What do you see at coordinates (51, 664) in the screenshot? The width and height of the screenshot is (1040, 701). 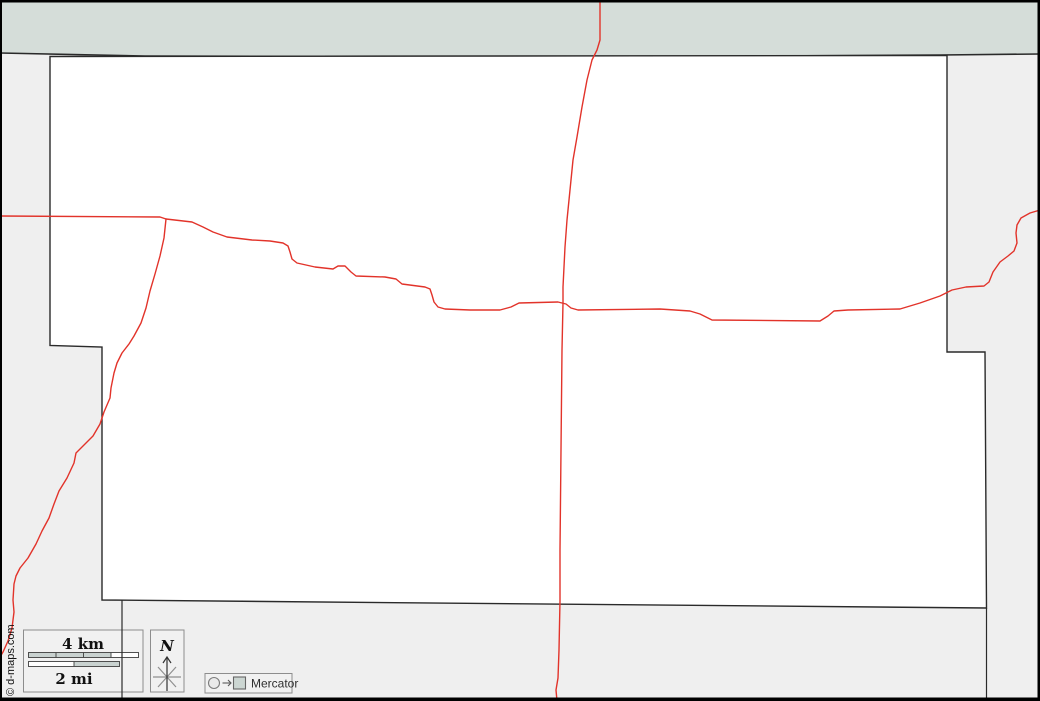 I see `mi-bar-white-segment` at bounding box center [51, 664].